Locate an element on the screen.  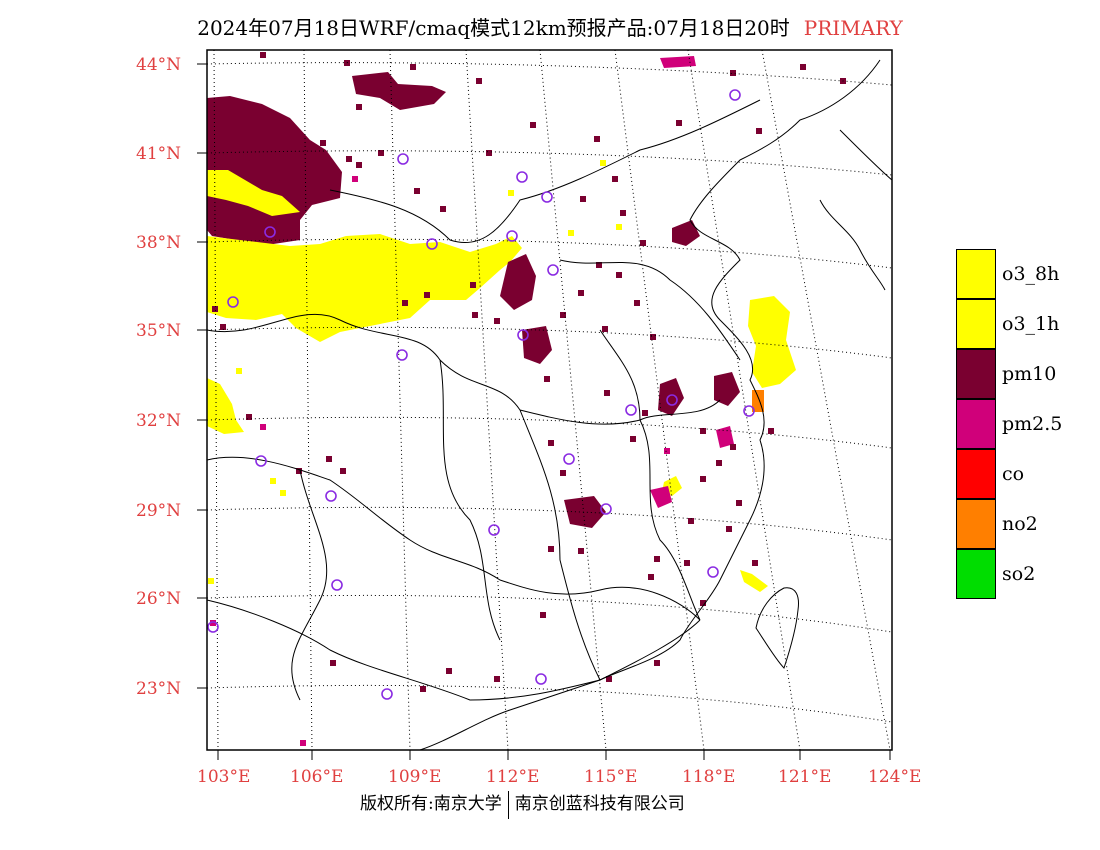
footer-separator is located at coordinates (508, 804).